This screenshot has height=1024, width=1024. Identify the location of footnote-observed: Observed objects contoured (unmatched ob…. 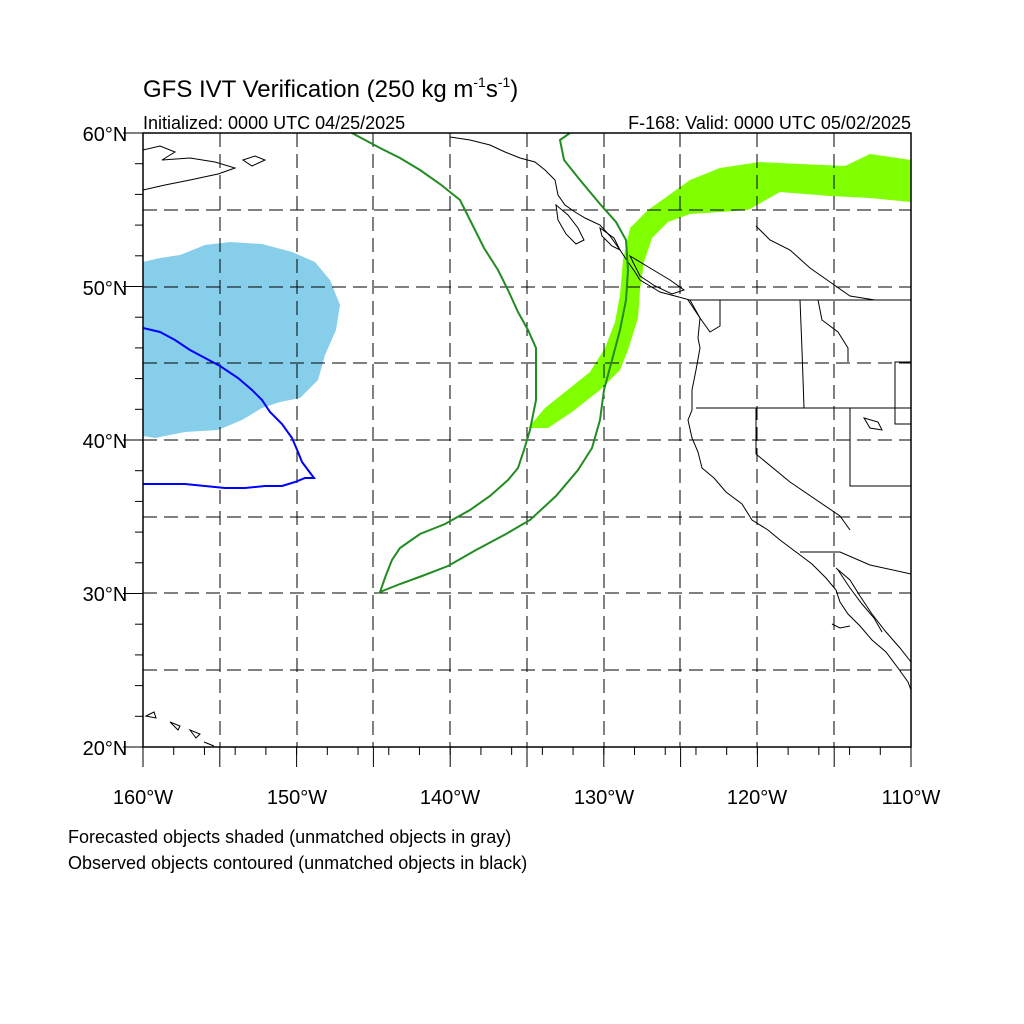
(297, 863).